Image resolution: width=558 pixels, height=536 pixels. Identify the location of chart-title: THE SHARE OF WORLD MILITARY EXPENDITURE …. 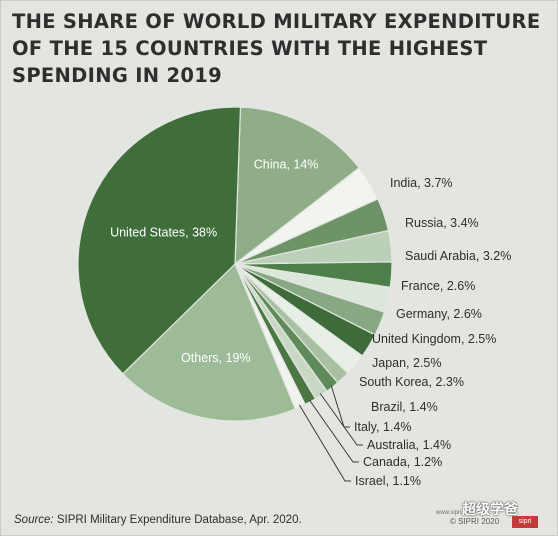
(282, 48).